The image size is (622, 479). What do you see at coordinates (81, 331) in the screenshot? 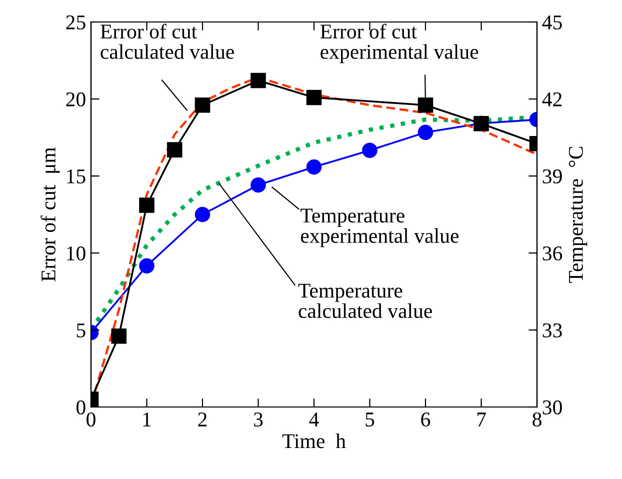
I see `y-tick-label: 5` at bounding box center [81, 331].